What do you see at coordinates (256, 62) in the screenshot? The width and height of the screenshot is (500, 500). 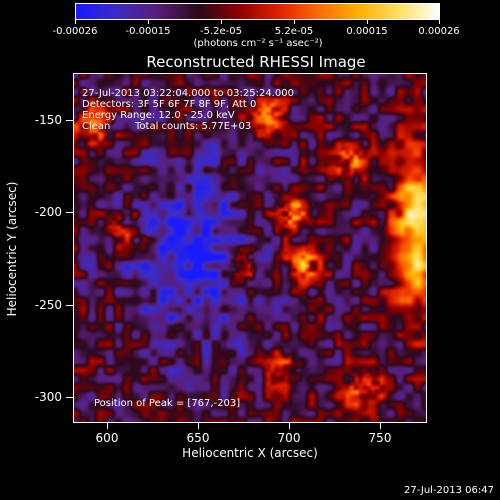 I see `plot-title: Reconstructed RHESSI Image` at bounding box center [256, 62].